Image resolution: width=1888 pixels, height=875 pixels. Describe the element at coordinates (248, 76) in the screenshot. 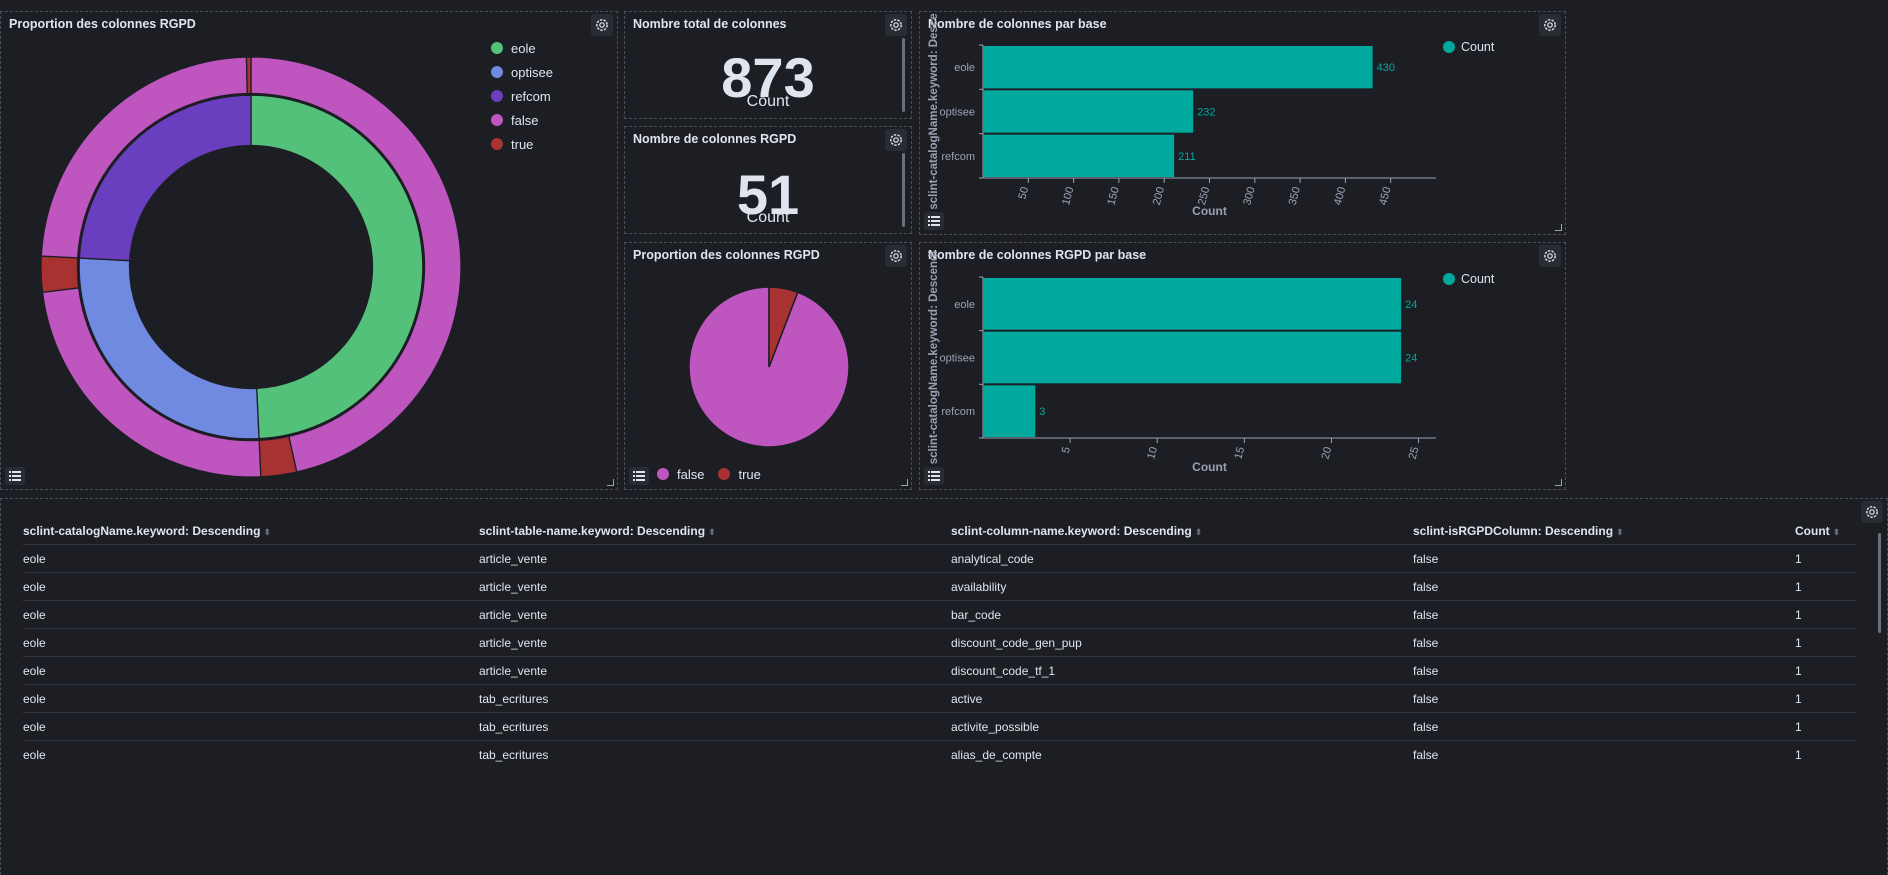

I see `donut-outer-slice-refcom-true` at that location.